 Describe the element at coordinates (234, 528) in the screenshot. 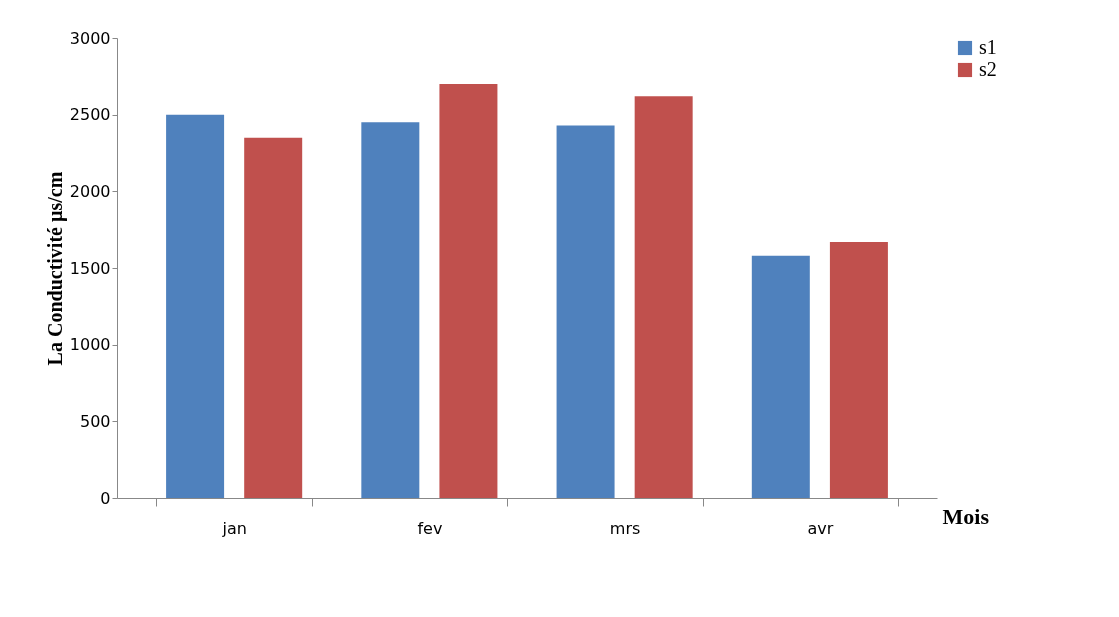

I see `x-tick-label: jan` at that location.